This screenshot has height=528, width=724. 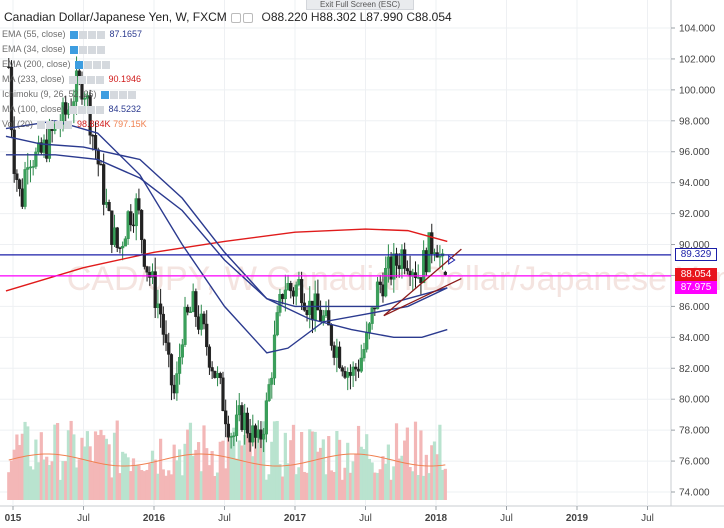 I want to click on y-tick-label: 82.000, so click(x=694, y=369).